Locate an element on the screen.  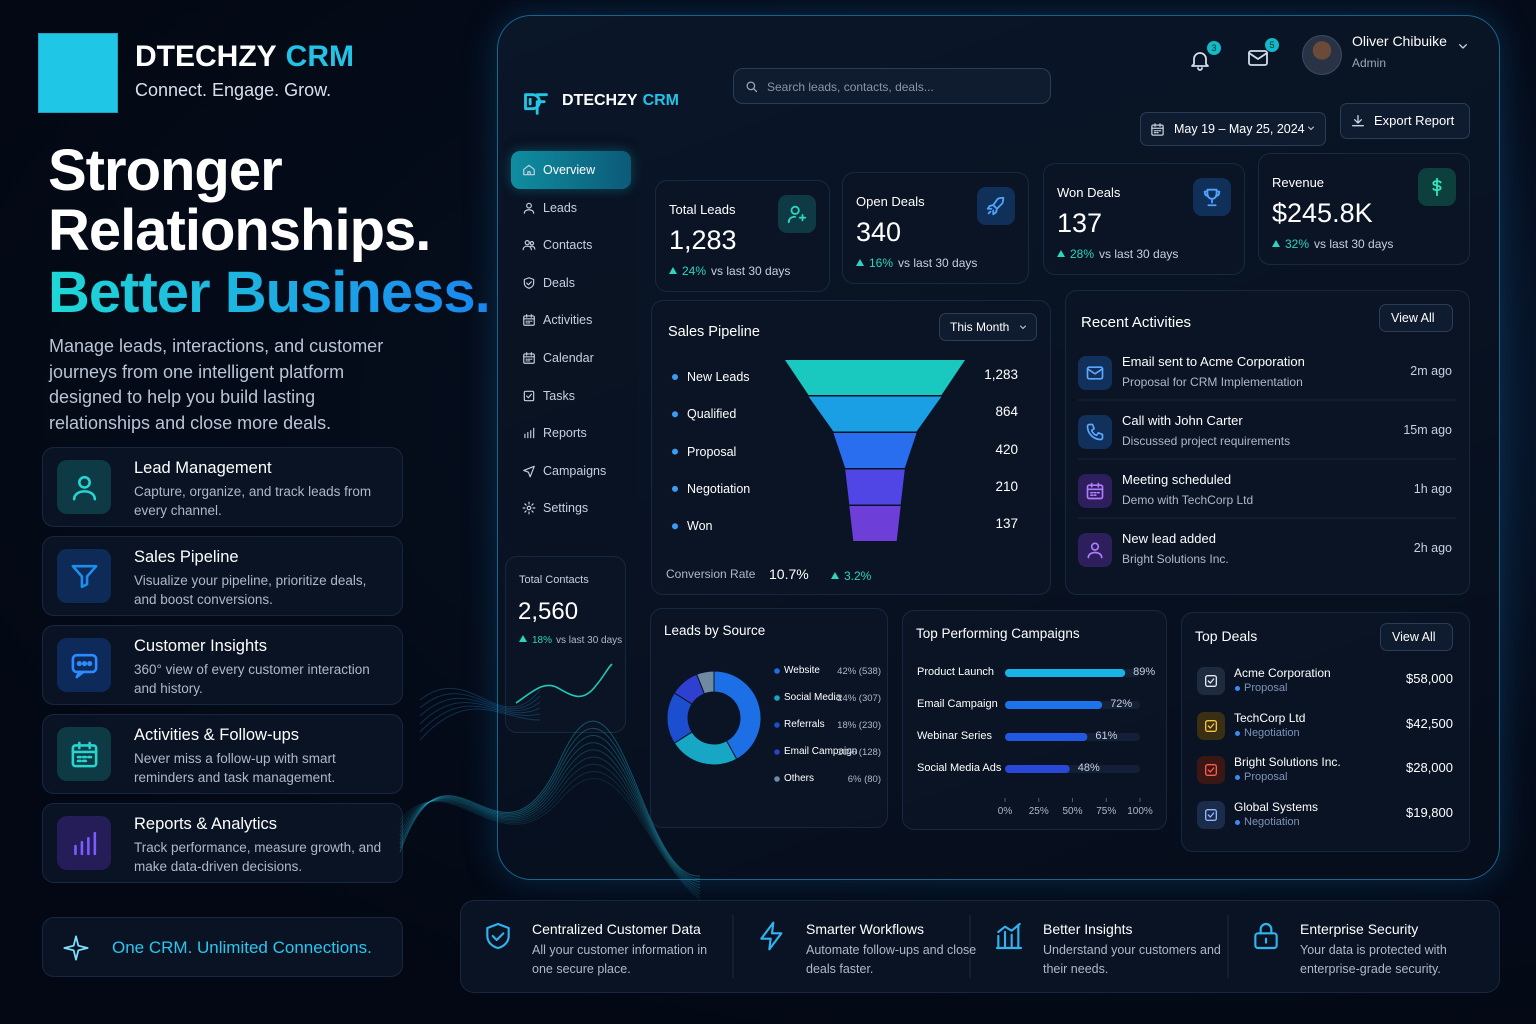
activity-time: 2h ago is located at coordinates (1432, 548).